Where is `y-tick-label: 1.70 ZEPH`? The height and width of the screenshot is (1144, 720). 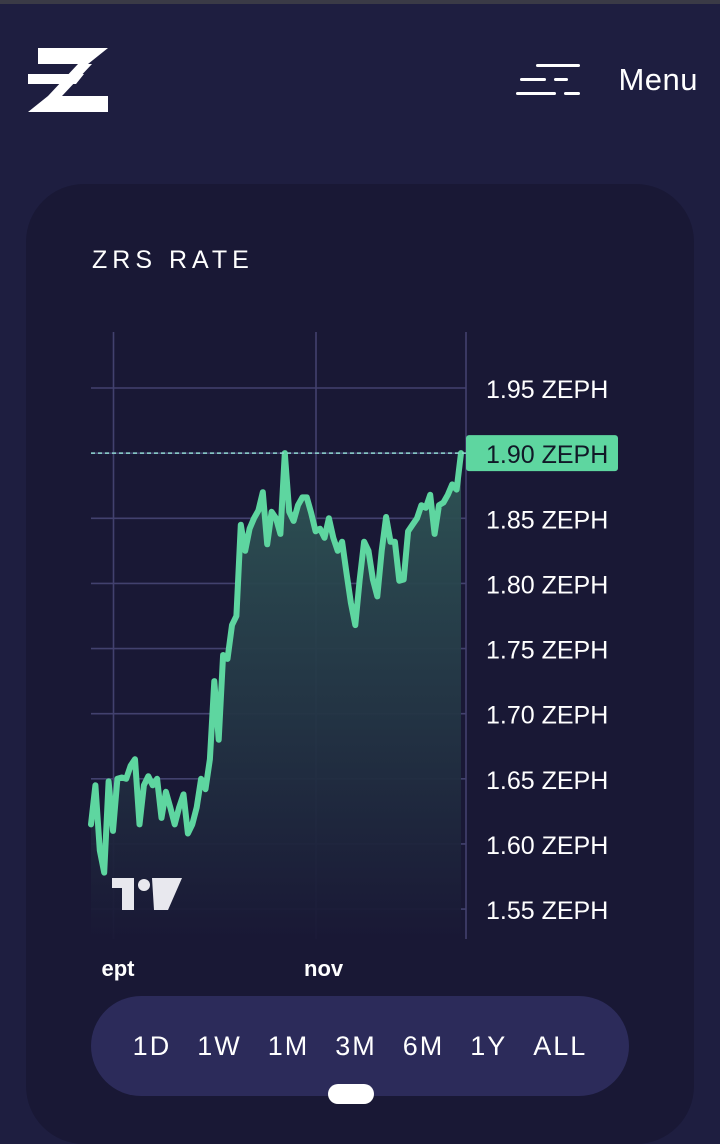 y-tick-label: 1.70 ZEPH is located at coordinates (547, 716).